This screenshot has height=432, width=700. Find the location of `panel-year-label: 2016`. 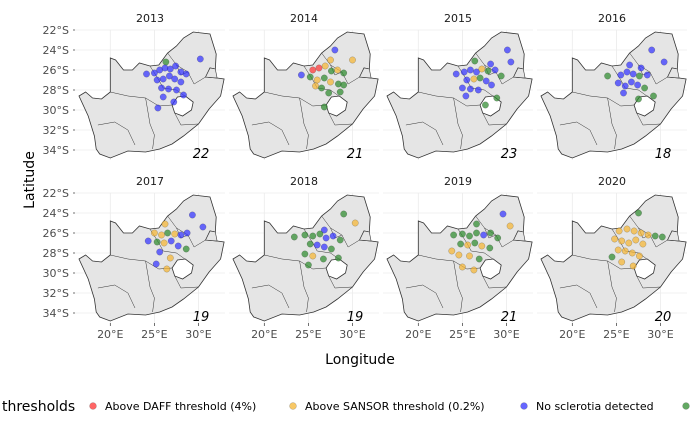

panel-year-label: 2016 is located at coordinates (612, 18).